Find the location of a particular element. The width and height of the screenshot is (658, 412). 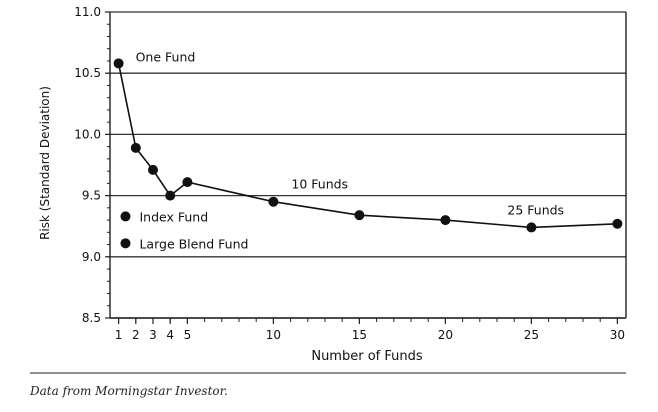

y-tick-label: 10.0 is located at coordinates (87, 134).